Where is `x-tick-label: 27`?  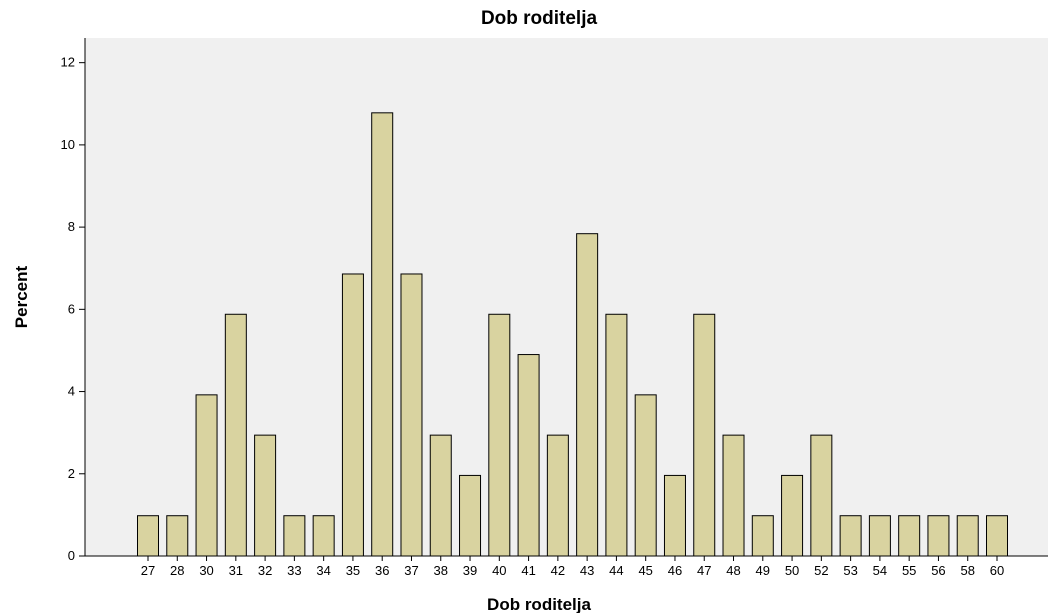 x-tick-label: 27 is located at coordinates (148, 570).